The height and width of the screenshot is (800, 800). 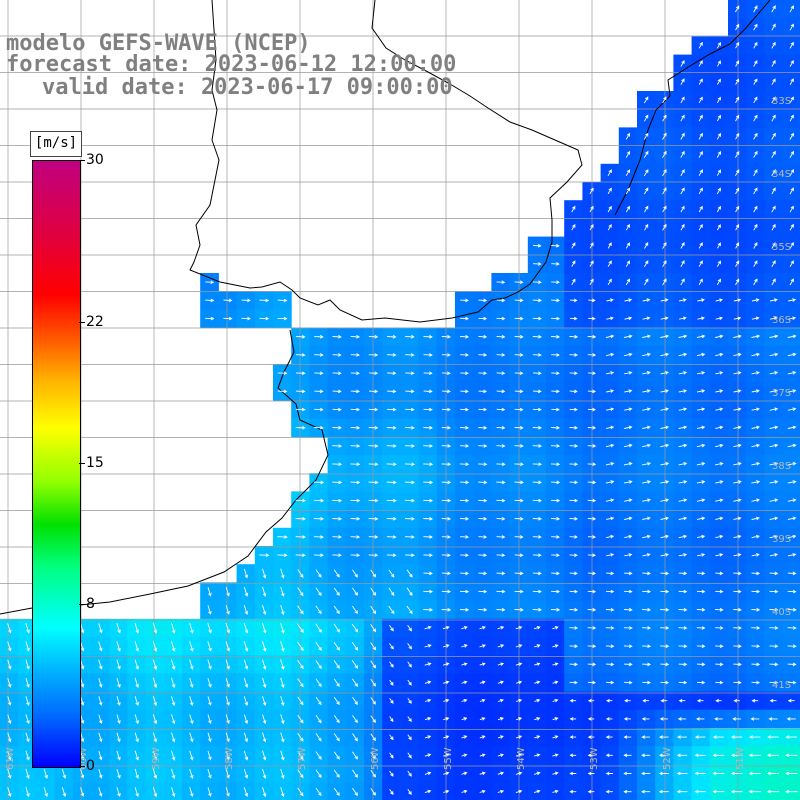 What do you see at coordinates (692, 108) in the screenshot?
I see `coastline-northeast` at bounding box center [692, 108].